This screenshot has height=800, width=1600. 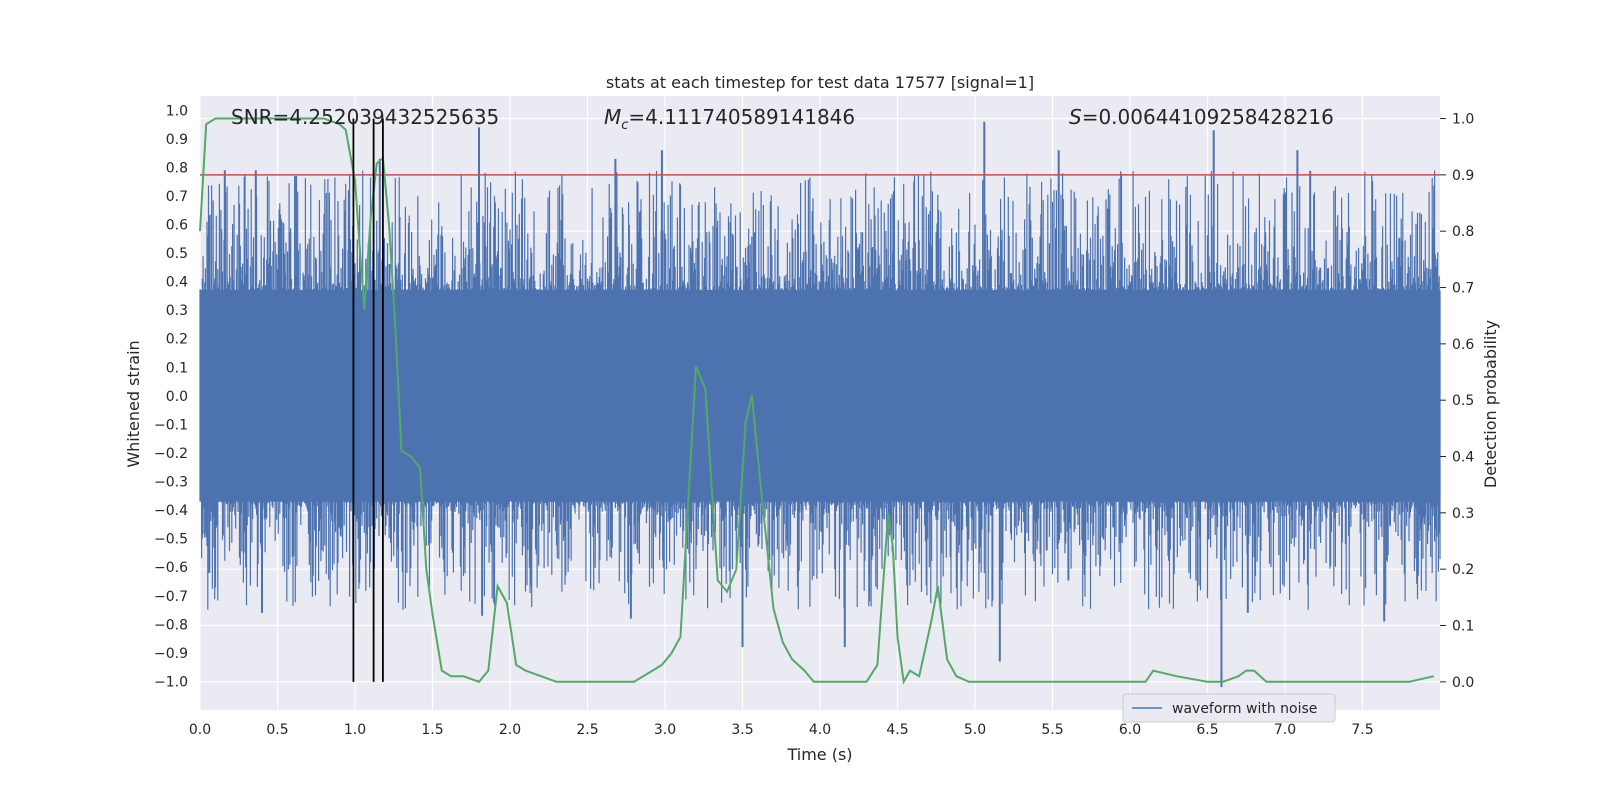 I want to click on y-left-tick-label: 0.4, so click(x=177, y=283).